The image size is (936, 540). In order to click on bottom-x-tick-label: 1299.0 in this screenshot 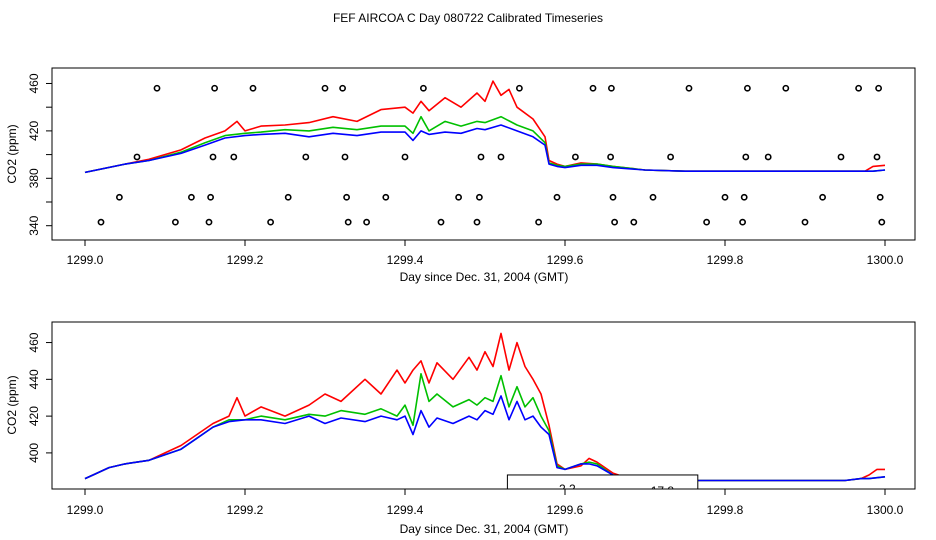, I will do `click(85, 510)`.